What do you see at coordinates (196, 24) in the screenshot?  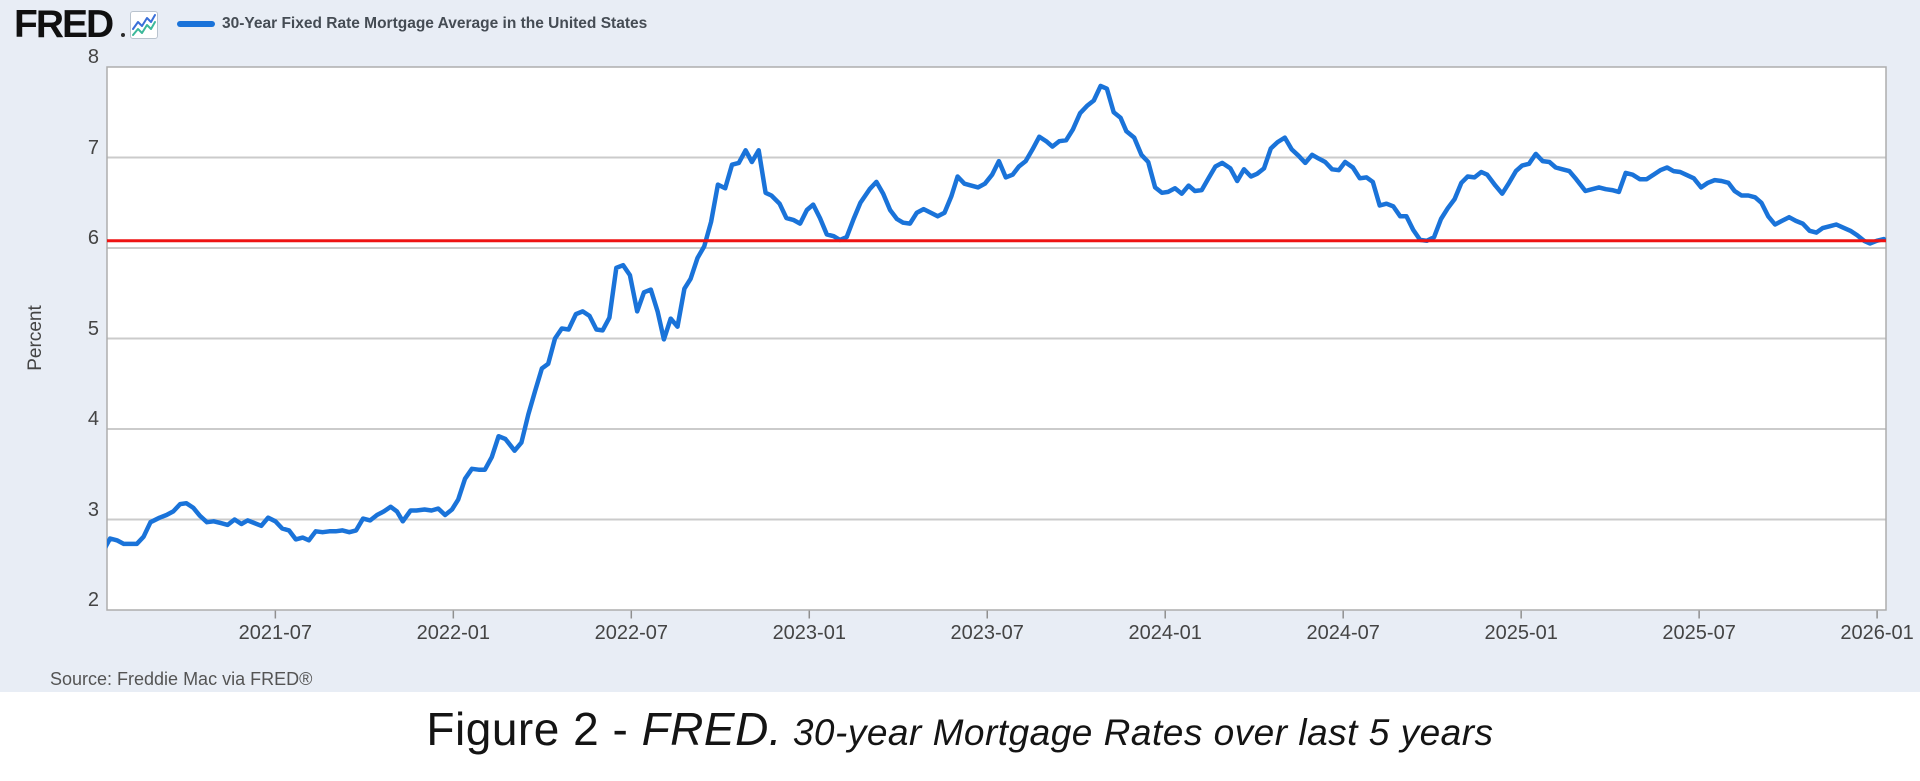 I see `legend-line-swatch` at bounding box center [196, 24].